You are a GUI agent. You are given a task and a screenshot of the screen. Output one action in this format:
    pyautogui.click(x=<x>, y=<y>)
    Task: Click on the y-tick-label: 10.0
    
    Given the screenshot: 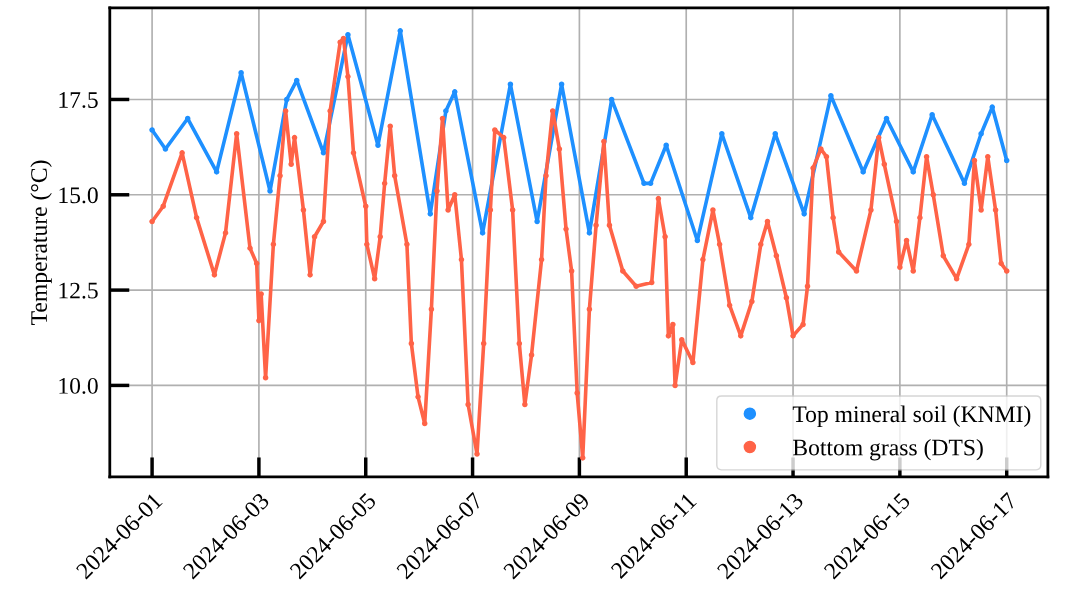 What is the action you would take?
    pyautogui.click(x=78, y=385)
    